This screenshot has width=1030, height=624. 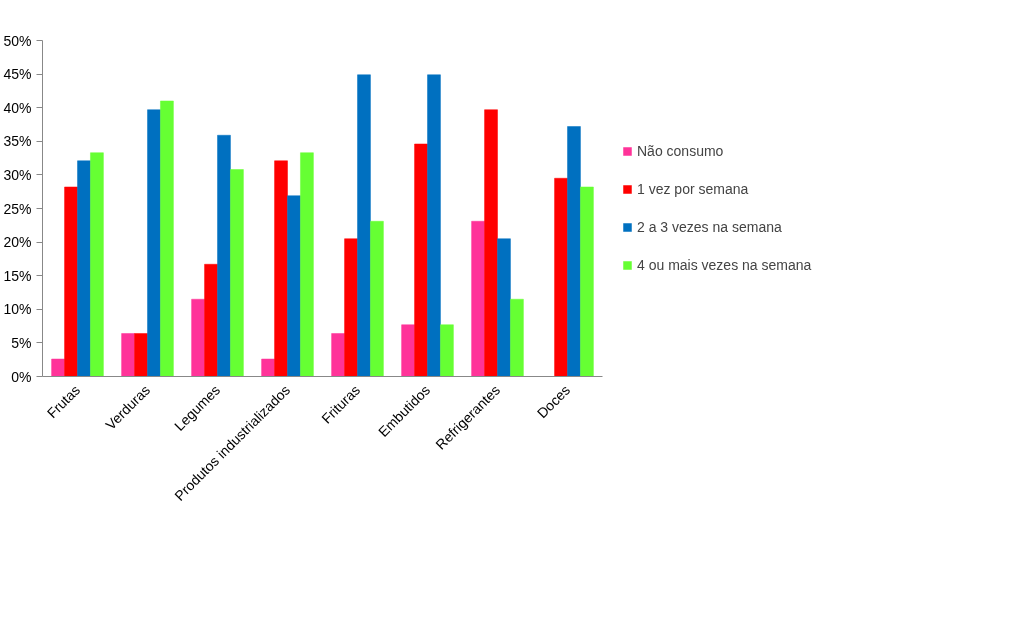 I want to click on y-tick-label: 45%, so click(x=17, y=74).